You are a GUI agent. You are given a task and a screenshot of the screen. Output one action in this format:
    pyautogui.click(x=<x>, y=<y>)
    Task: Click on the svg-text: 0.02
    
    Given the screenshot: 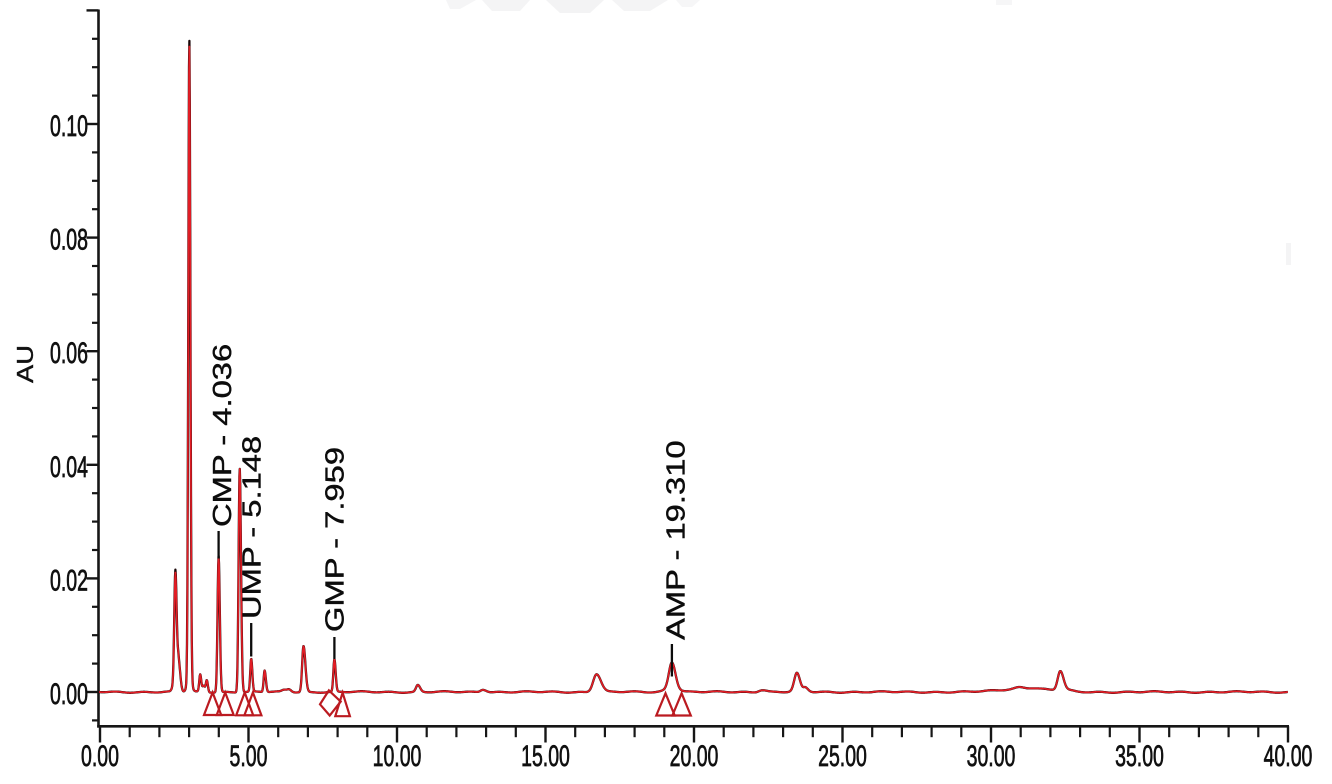 What is the action you would take?
    pyautogui.click(x=69, y=580)
    